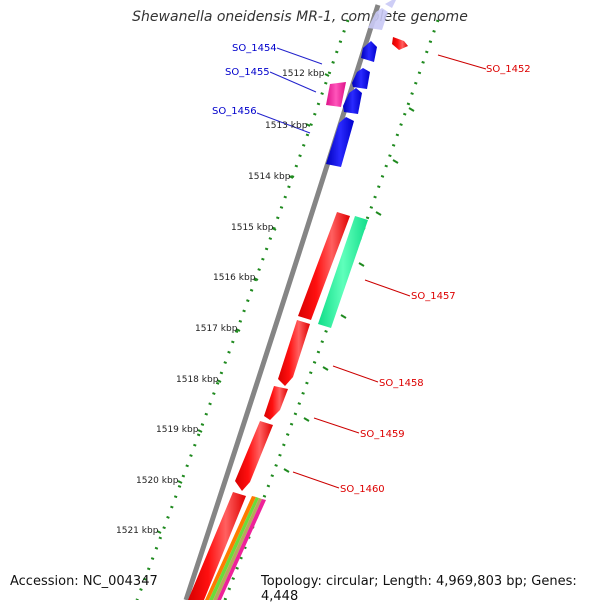 The width and height of the screenshot is (600, 604). I want to click on multicolor-features, so click(235, 548).